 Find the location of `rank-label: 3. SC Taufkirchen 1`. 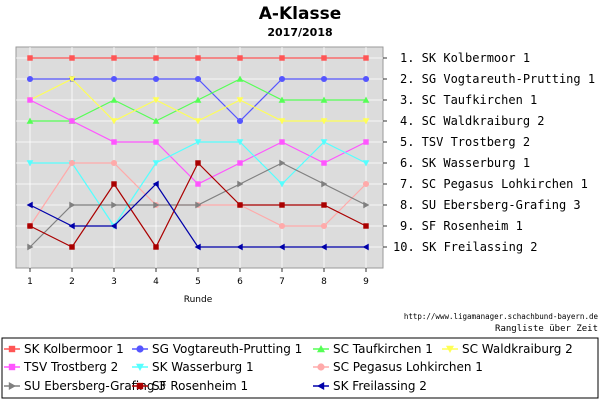

rank-label: 3. SC Taufkirchen 1 is located at coordinates (468, 100).